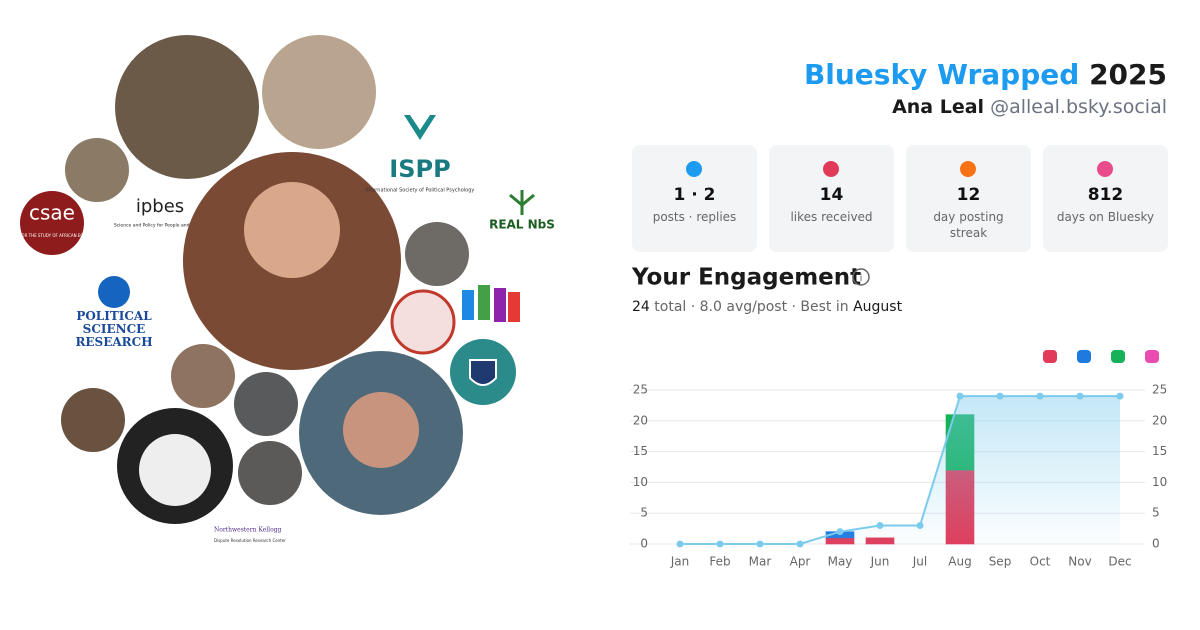 Image resolution: width=1200 pixels, height=630 pixels. I want to click on logo-shield, so click(483, 372).